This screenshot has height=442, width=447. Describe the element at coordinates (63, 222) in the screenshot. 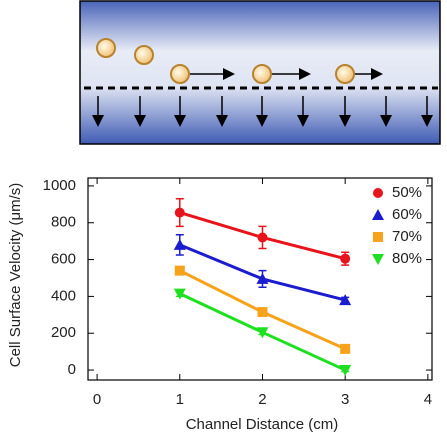

I see `y-tick-label: 800` at that location.